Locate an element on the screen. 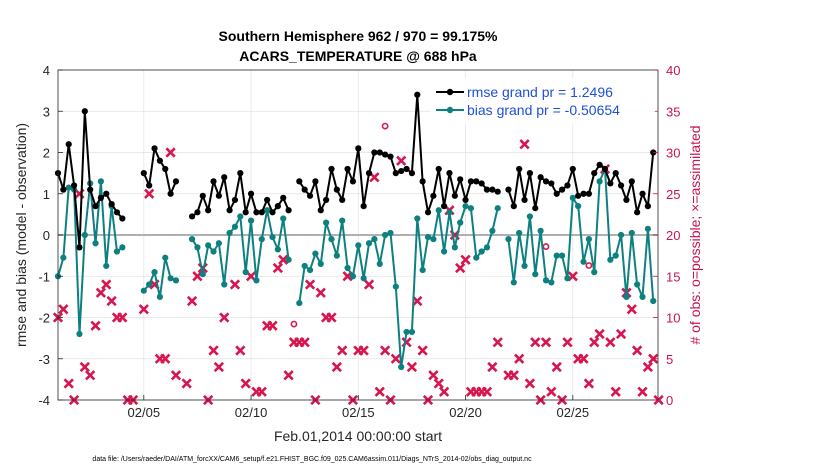 This screenshot has width=830, height=470. y2-tick-label: 40 is located at coordinates (673, 70).